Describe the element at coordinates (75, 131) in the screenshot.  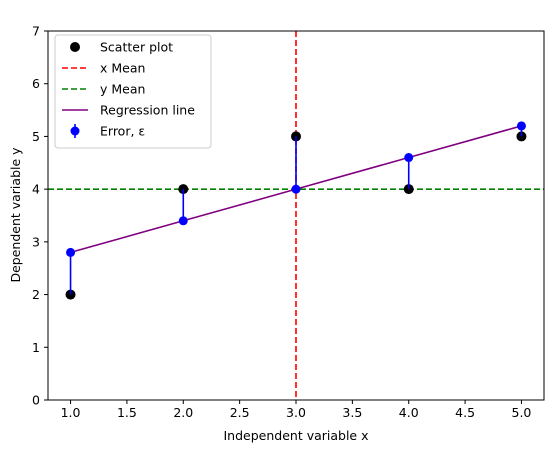
I see `legend-marker-errorbar-point` at that location.